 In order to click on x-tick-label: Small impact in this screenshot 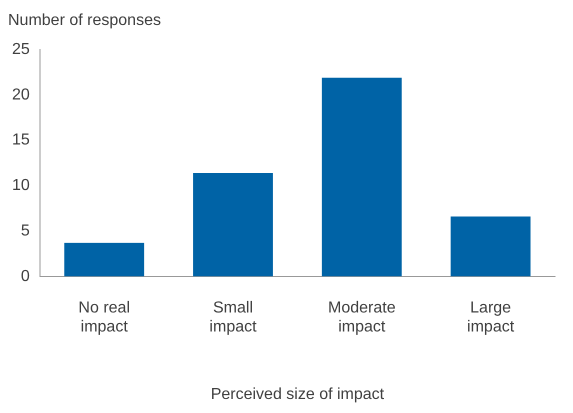, I will do `click(233, 317)`.